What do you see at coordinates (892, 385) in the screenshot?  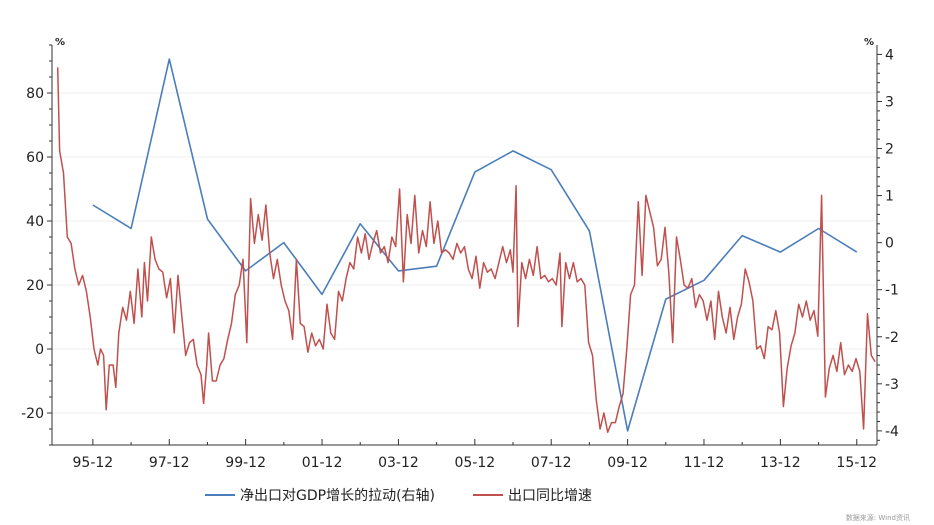 I see `right-axis-tick-label: -3` at bounding box center [892, 385].